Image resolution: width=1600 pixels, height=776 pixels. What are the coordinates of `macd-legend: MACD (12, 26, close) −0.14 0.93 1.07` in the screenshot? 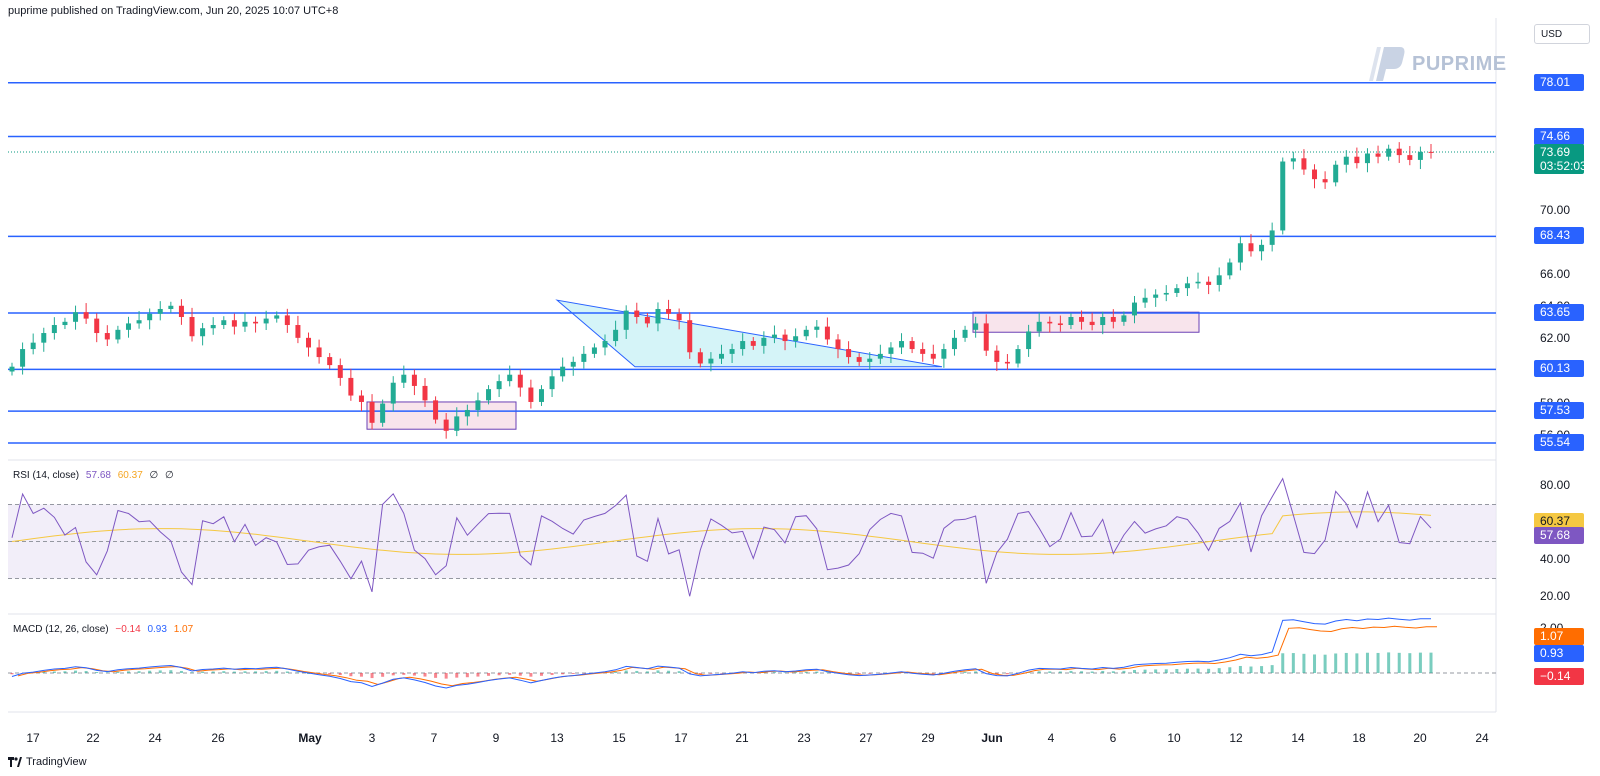 It's located at (105, 629).